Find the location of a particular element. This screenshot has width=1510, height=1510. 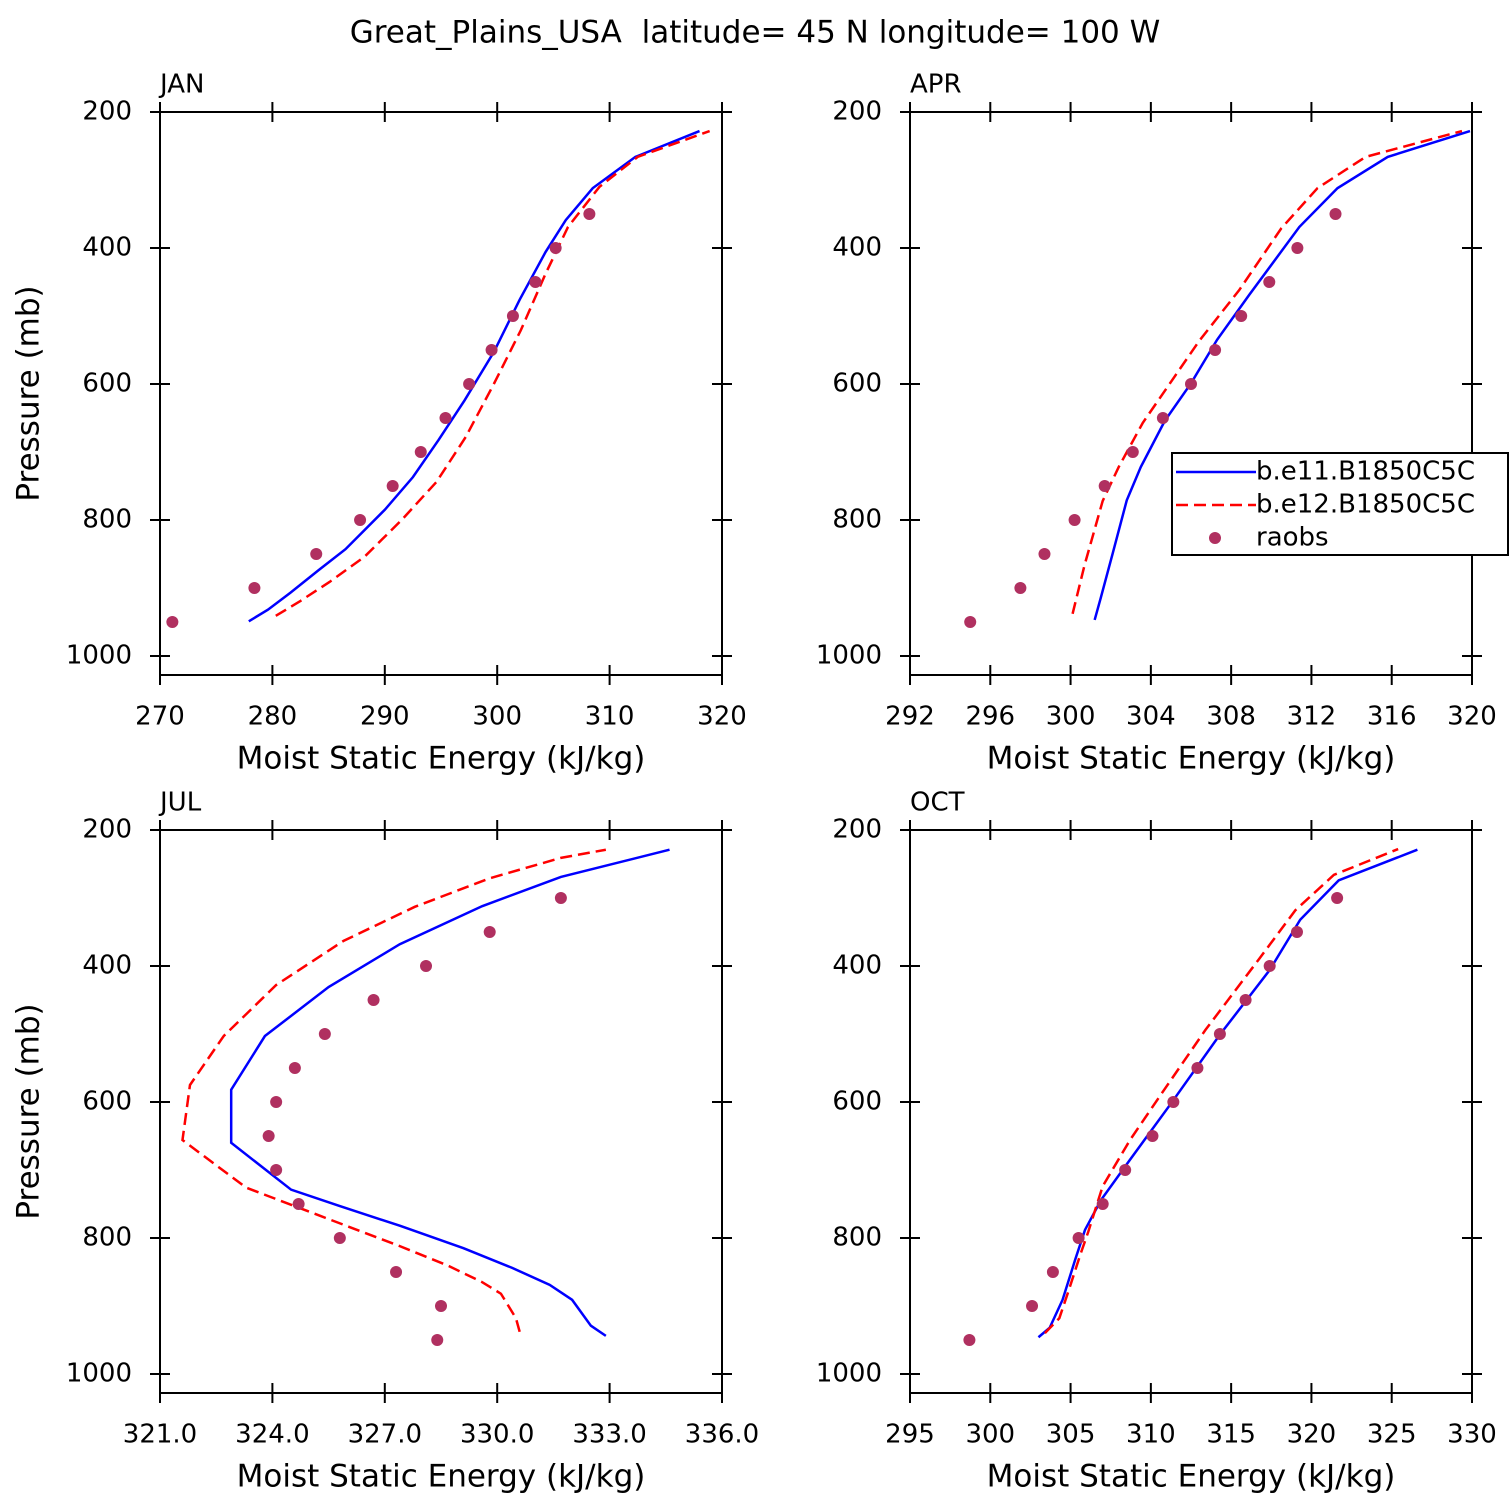

x-tick-label: 336.0 is located at coordinates (722, 1435).